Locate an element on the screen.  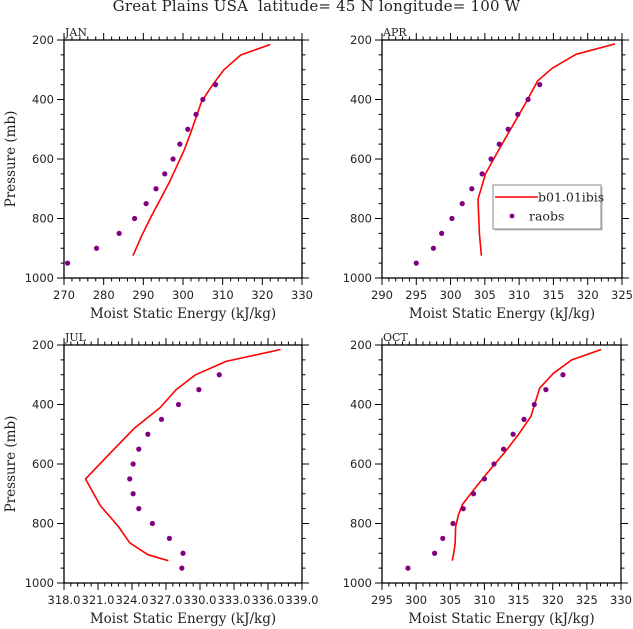
x-tick-label: 315 is located at coordinates (519, 600).